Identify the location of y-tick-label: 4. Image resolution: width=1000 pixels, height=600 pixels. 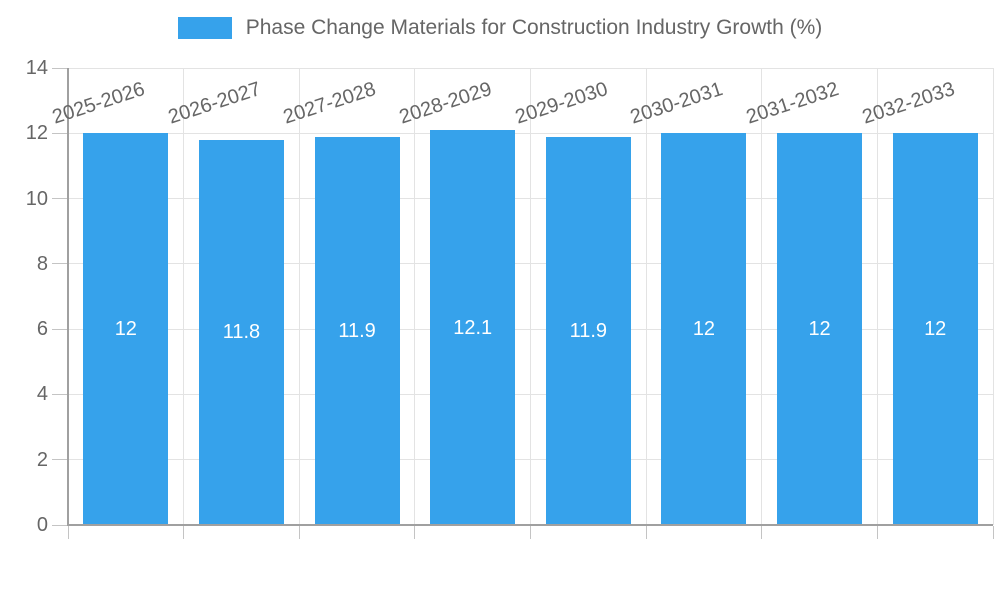
(42, 394).